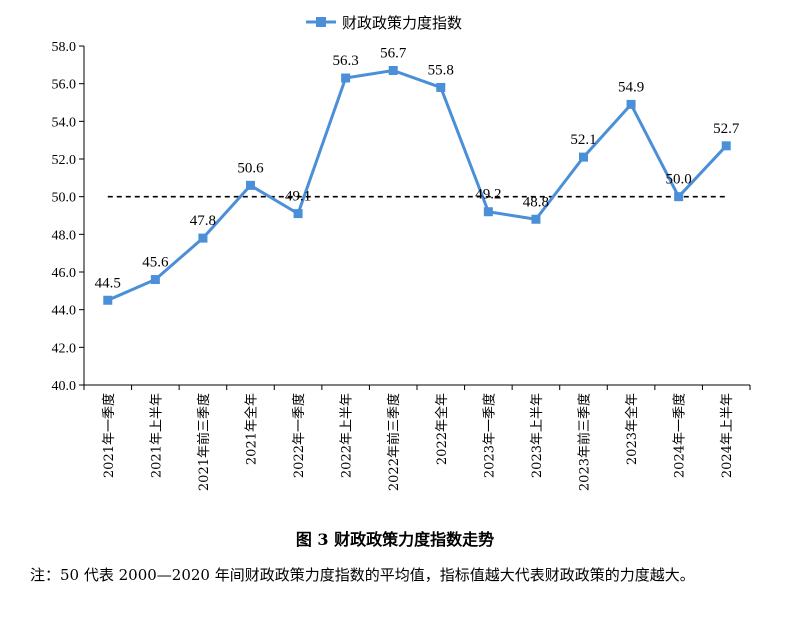 This screenshot has width=790, height=622. Describe the element at coordinates (321, 22) in the screenshot. I see `legend-marker` at that location.